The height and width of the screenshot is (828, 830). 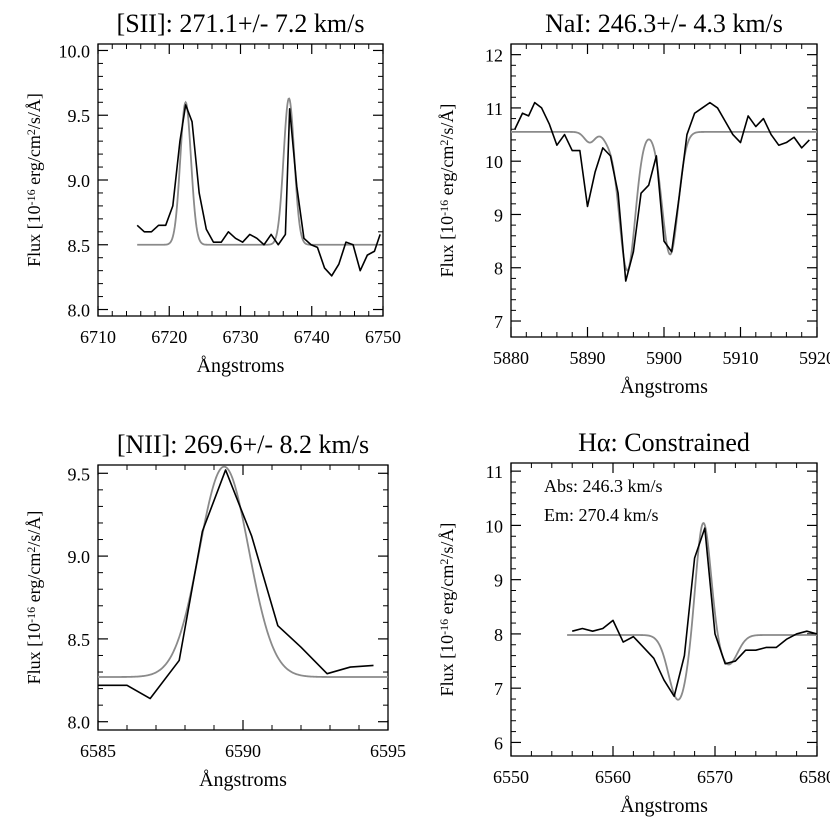 I want to click on nii-plot-frame, so click(x=243, y=597).